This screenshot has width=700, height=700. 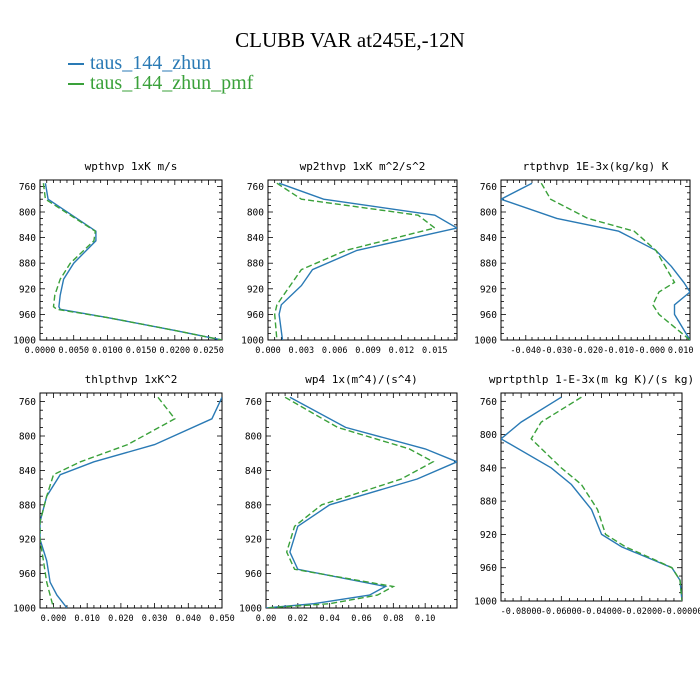 What do you see at coordinates (335, 351) in the screenshot?
I see `xtick-label: 0.006` at bounding box center [335, 351].